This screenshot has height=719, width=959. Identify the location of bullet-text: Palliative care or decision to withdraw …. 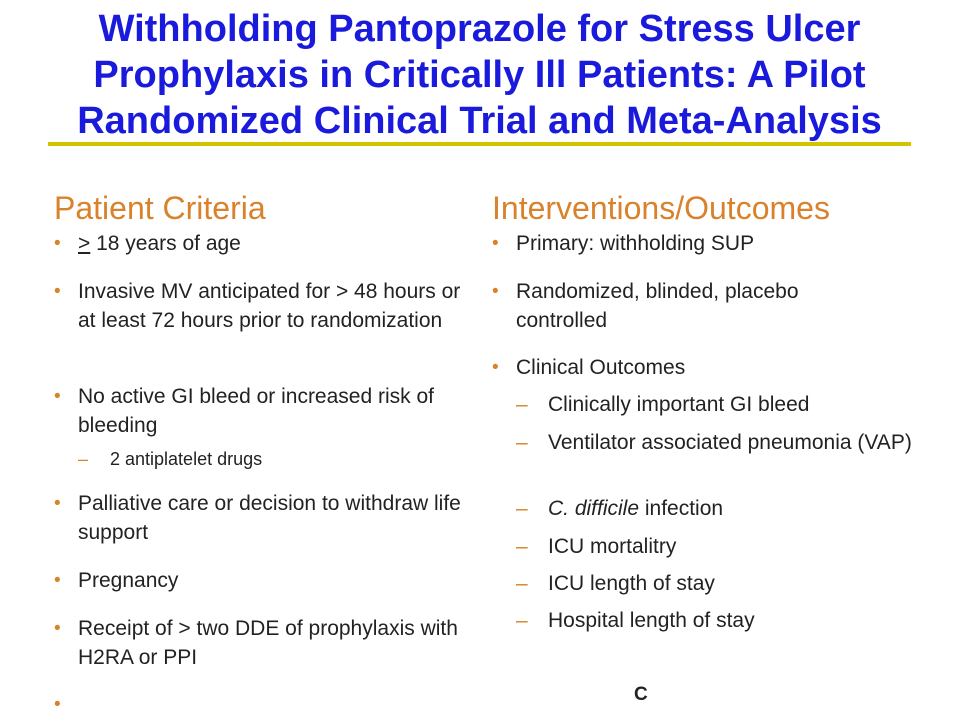
(269, 518).